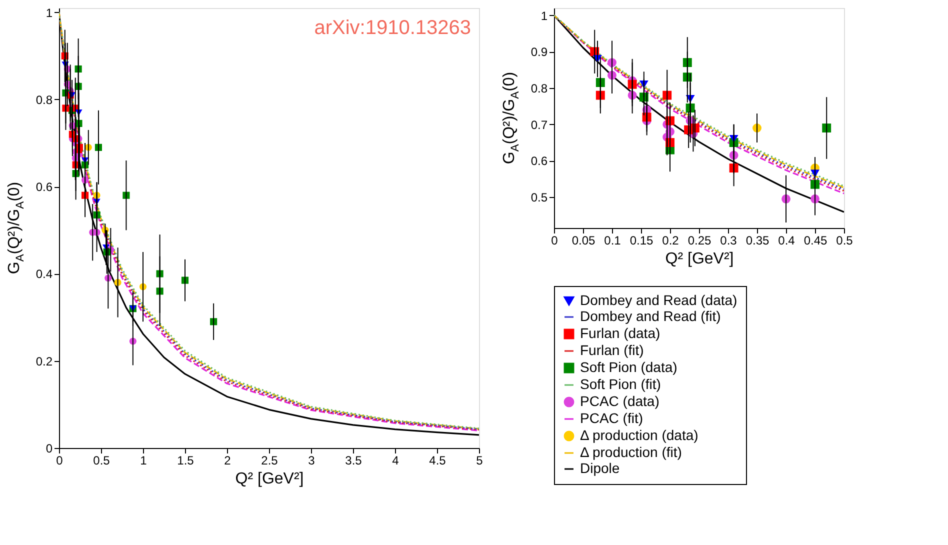  I want to click on x-tick-label: 4.5, so click(437, 461).